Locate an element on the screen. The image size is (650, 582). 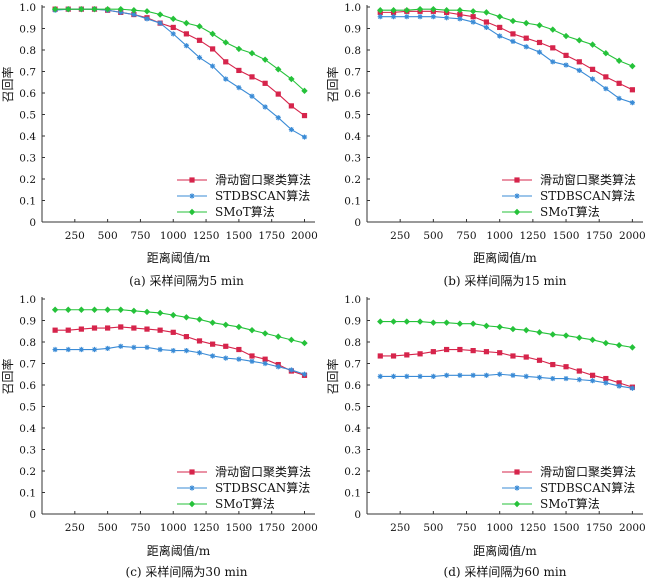
y-tick-label: 0.7 is located at coordinates (27, 364).